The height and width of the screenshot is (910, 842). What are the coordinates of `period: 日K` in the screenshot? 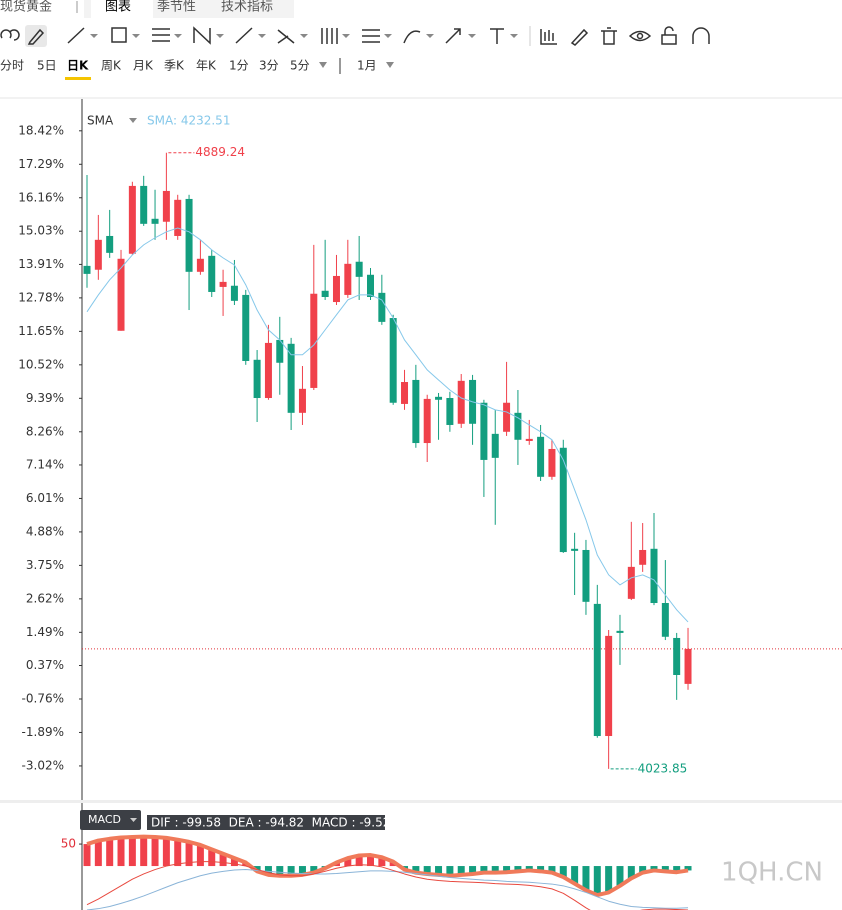 It's located at (78, 66).